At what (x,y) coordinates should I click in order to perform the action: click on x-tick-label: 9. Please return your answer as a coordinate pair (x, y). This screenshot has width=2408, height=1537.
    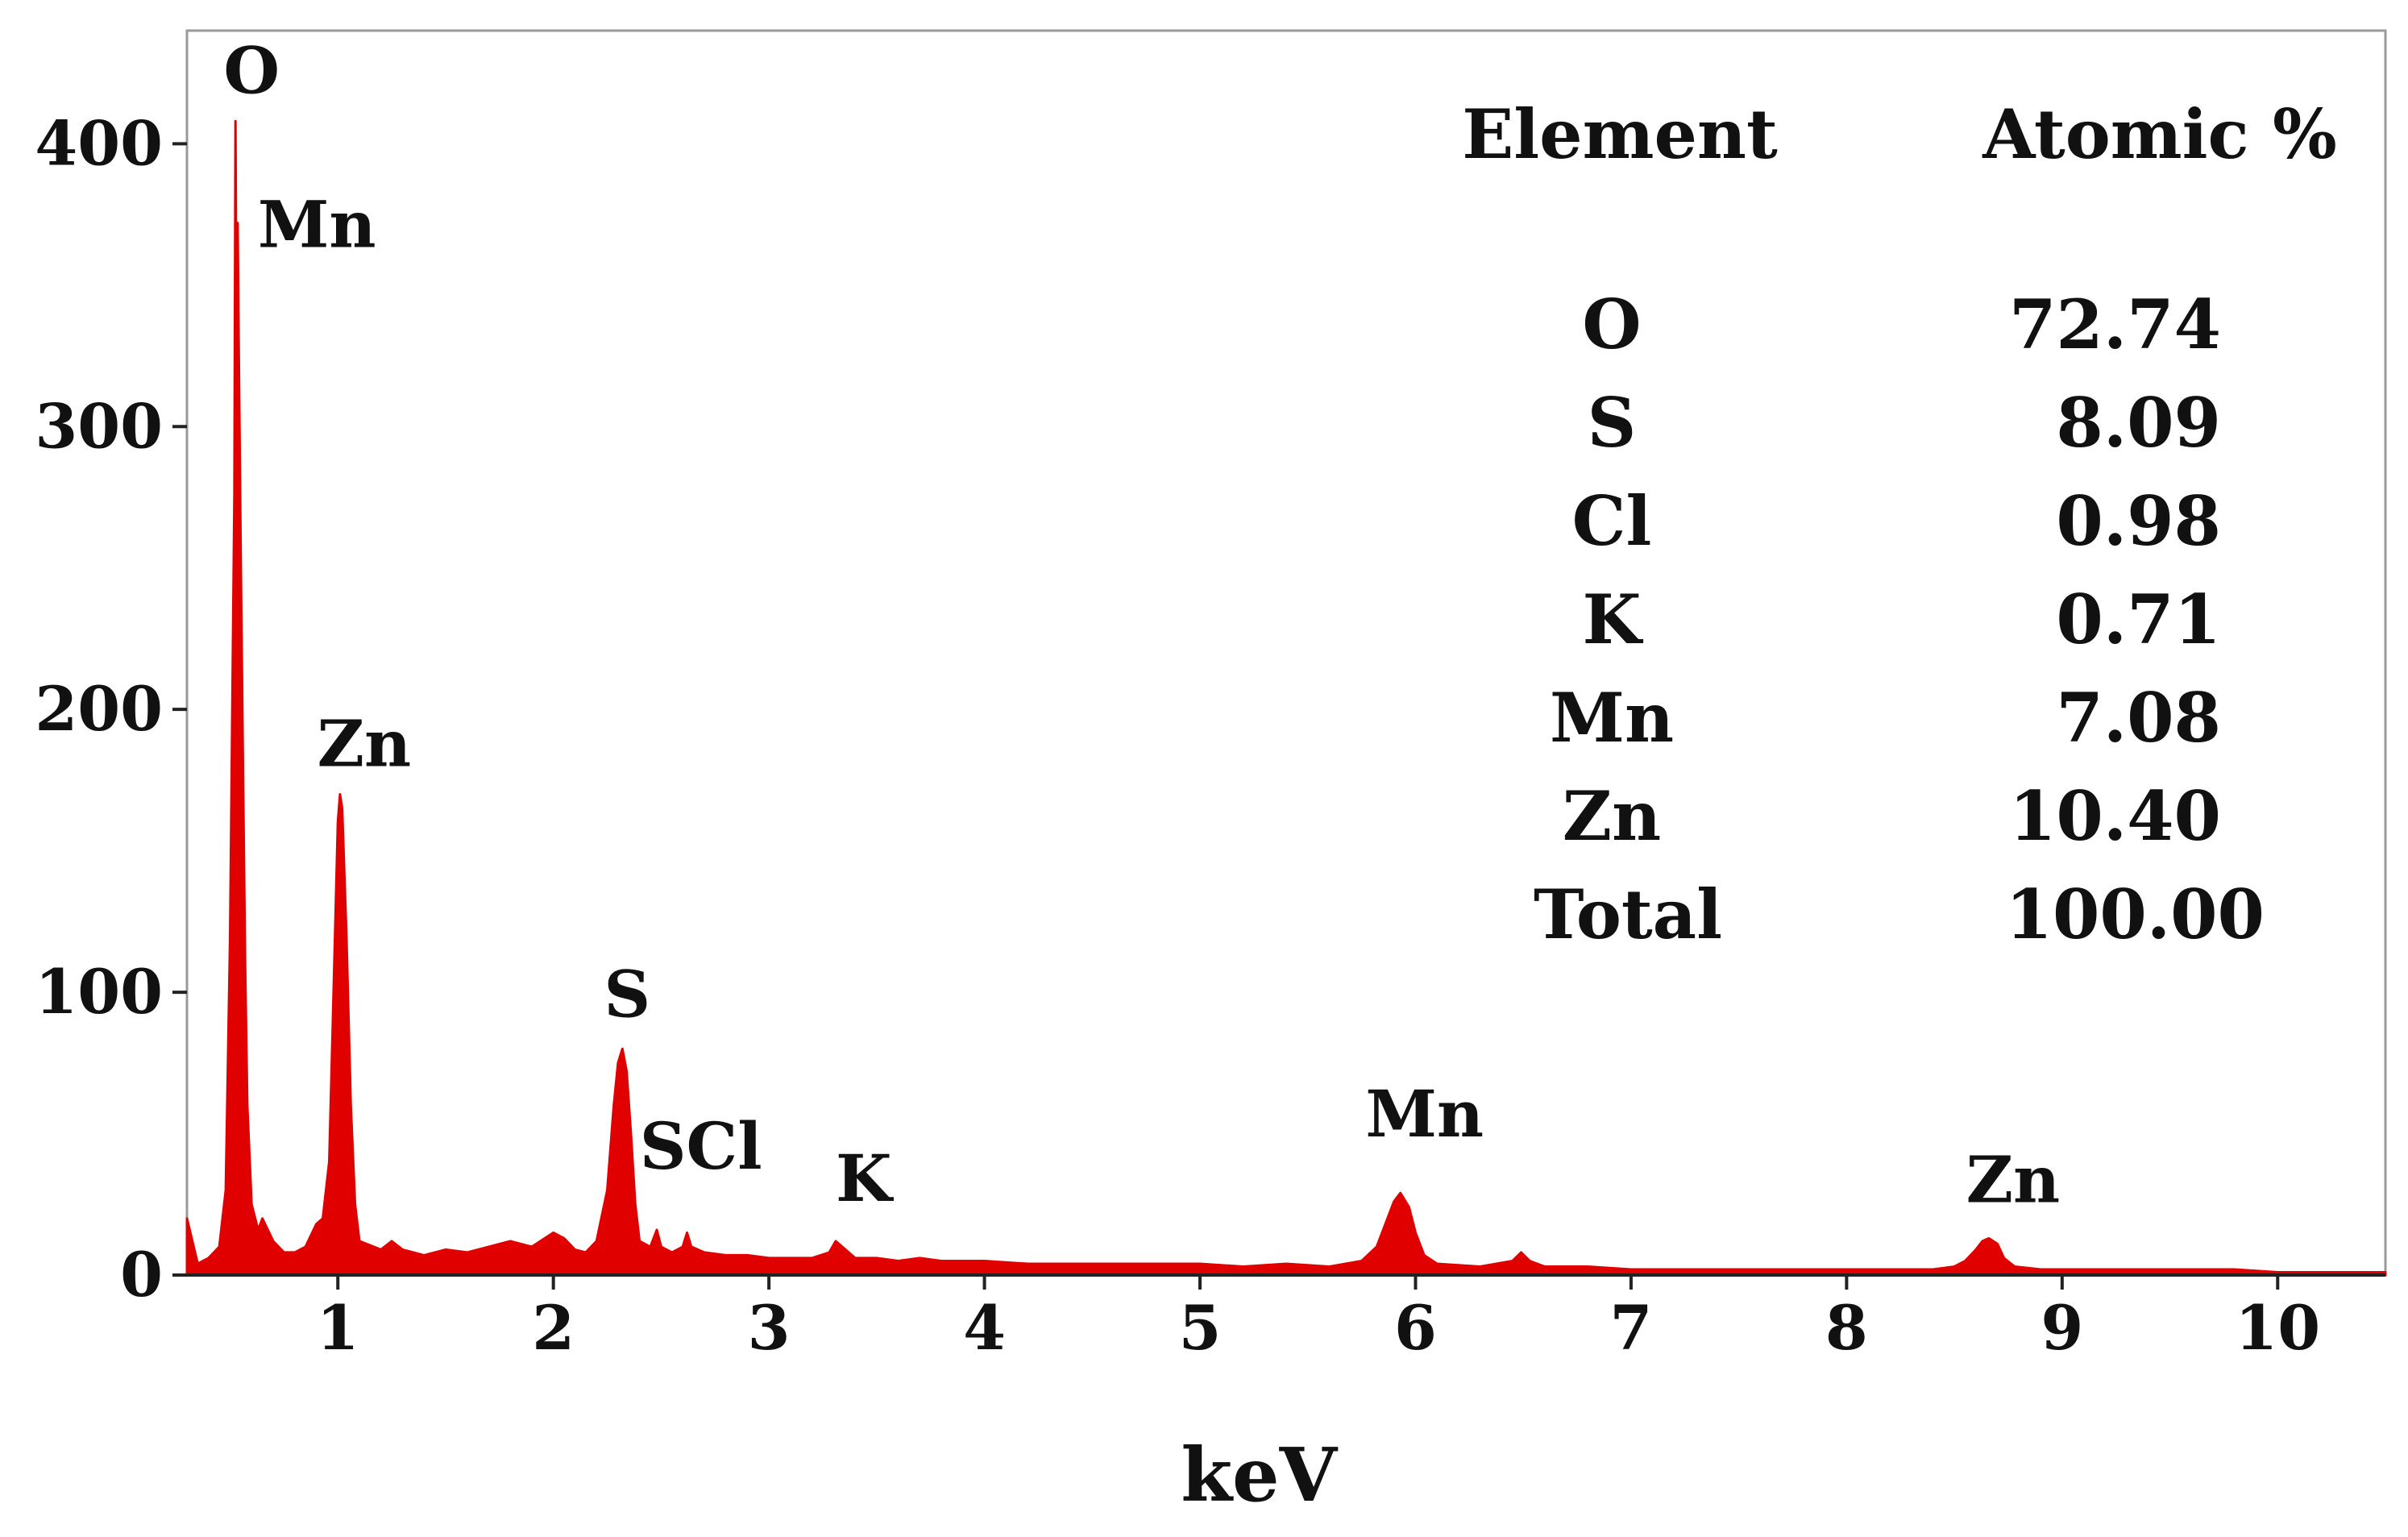
    Looking at the image, I should click on (2062, 1328).